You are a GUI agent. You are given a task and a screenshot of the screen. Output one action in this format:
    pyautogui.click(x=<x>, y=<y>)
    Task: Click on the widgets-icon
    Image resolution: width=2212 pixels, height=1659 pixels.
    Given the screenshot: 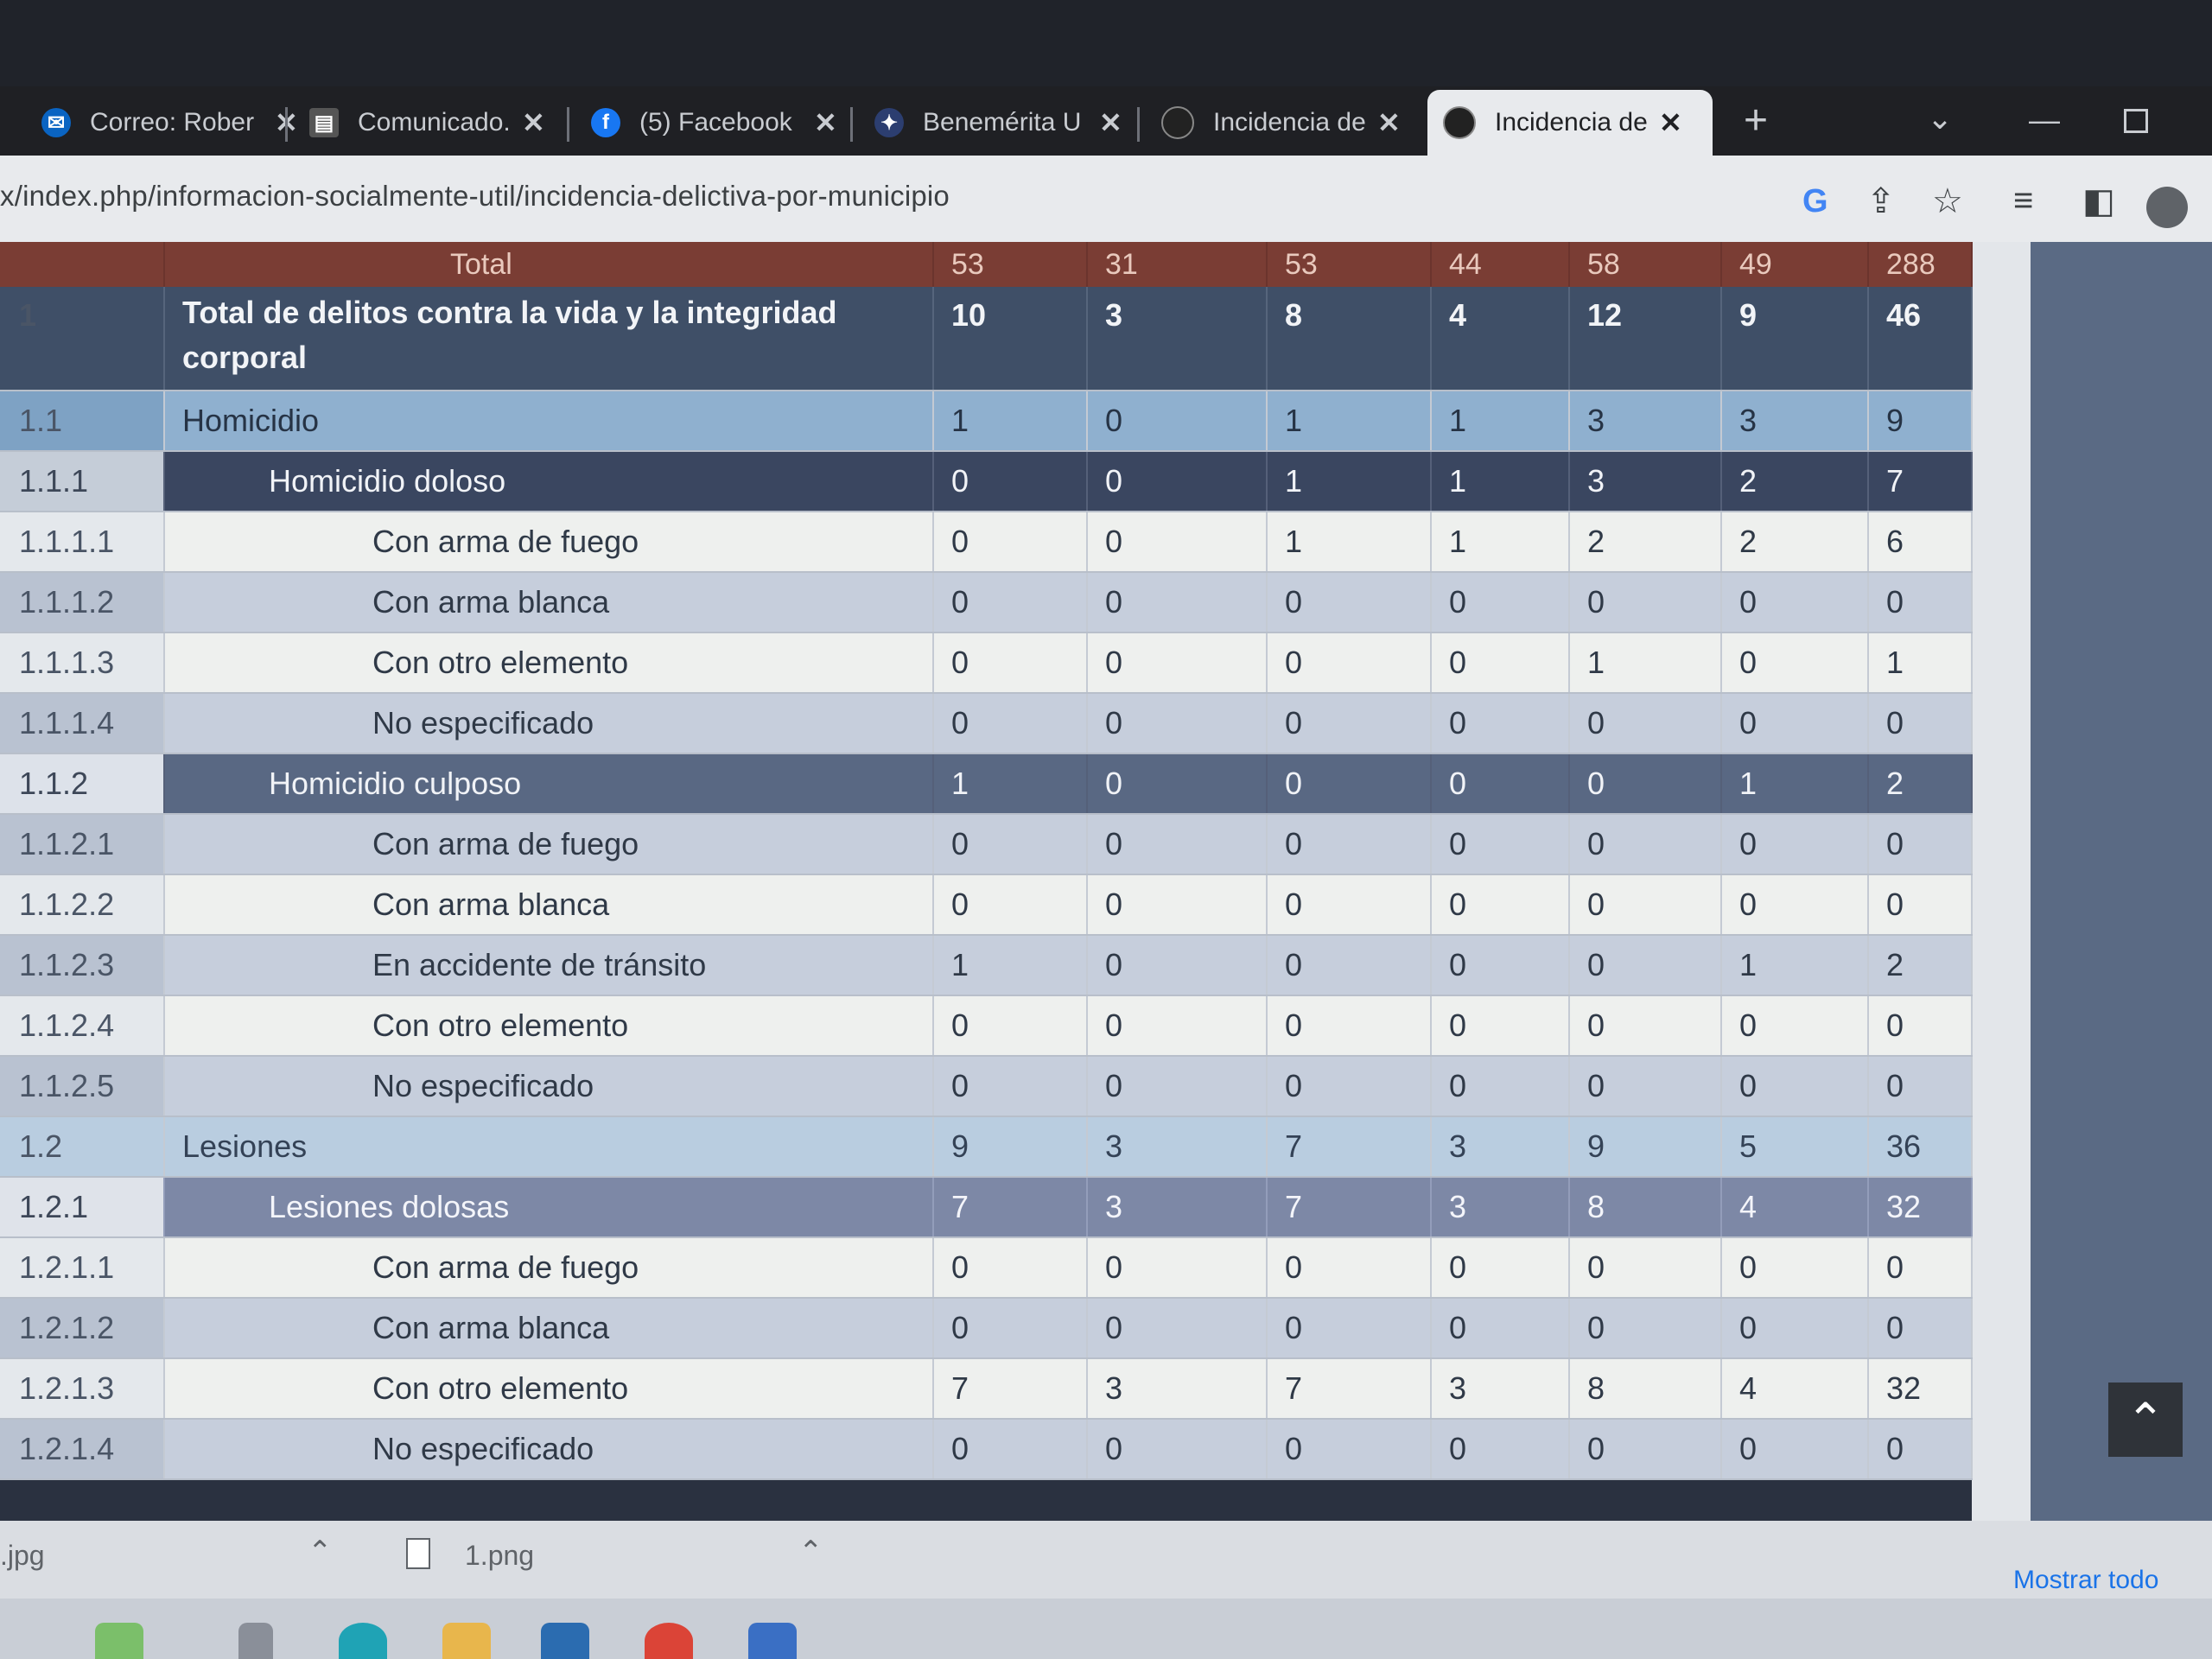 What is the action you would take?
    pyautogui.click(x=119, y=1641)
    